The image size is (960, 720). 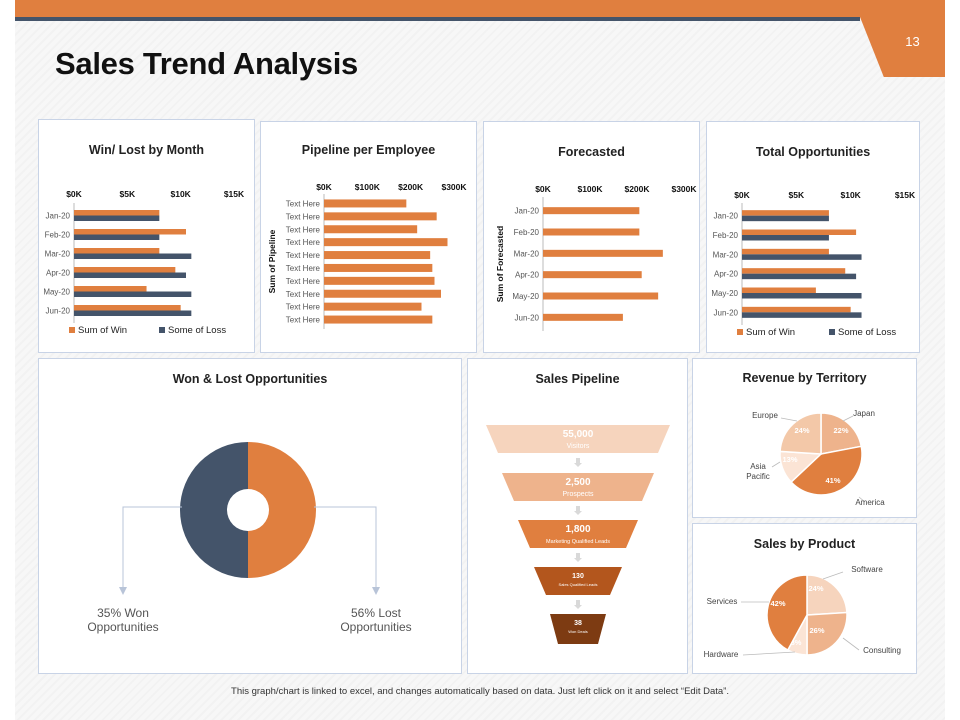 What do you see at coordinates (58, 273) in the screenshot?
I see `y-tick-label: Apr-20` at bounding box center [58, 273].